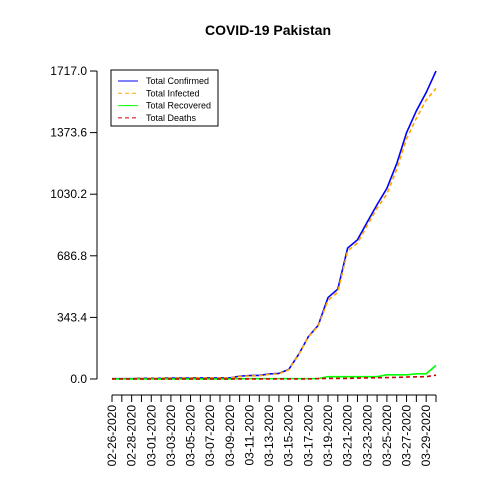  What do you see at coordinates (151, 436) in the screenshot?
I see `x-tick-label: 03-01-2020` at bounding box center [151, 436].